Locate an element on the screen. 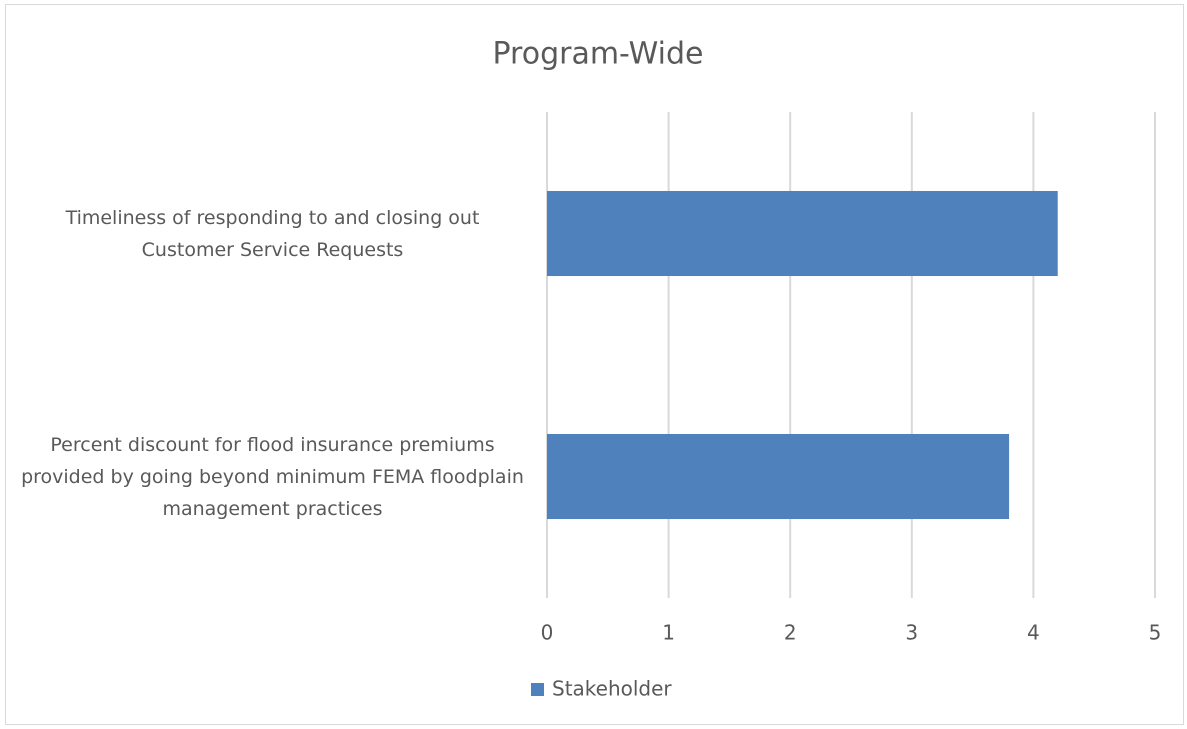  x-tick-label: 2 is located at coordinates (790, 633).